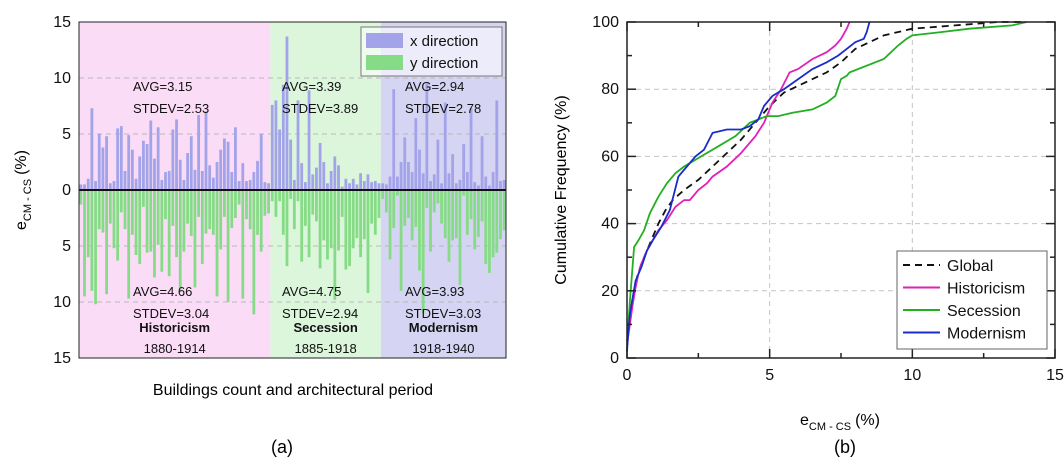 This screenshot has height=467, width=1064. Describe the element at coordinates (174, 327) in the screenshot. I see `period-name: Historicism` at that location.